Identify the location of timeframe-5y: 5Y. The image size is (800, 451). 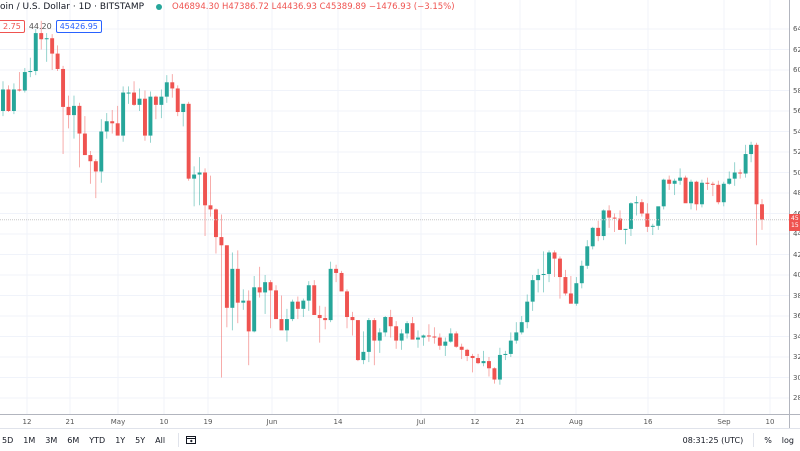
(140, 440).